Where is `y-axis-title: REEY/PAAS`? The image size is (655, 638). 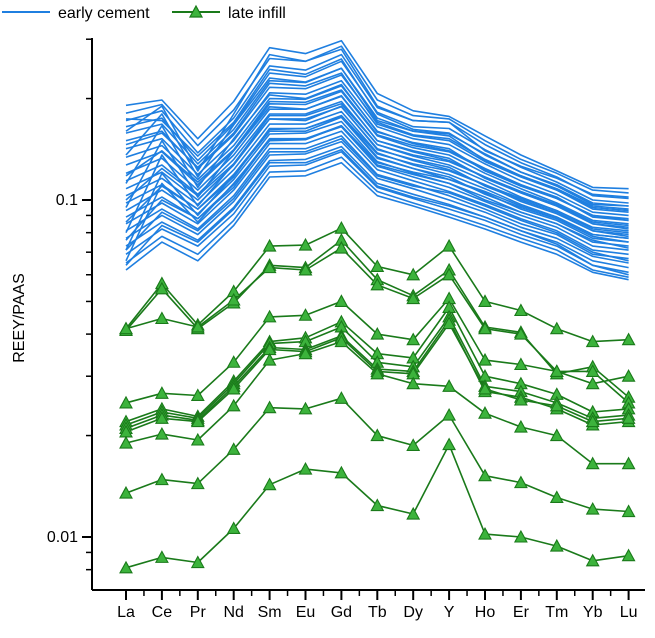 y-axis-title: REEY/PAAS is located at coordinates (19, 318).